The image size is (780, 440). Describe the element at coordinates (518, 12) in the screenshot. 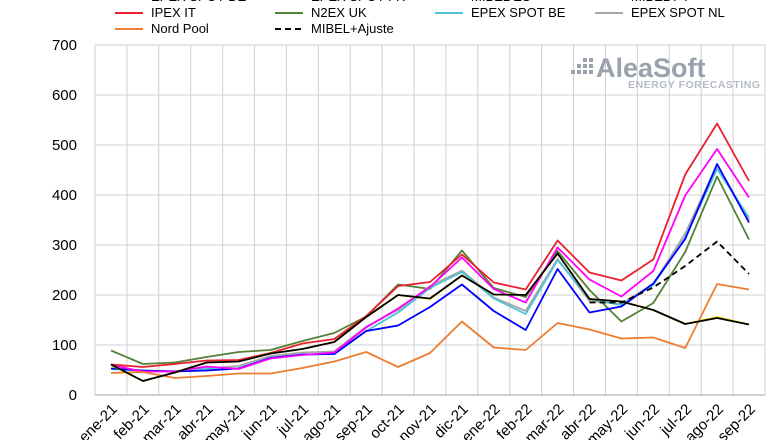

I see `legend-label-epex-spot-be: EPEX SPOT BE` at that location.